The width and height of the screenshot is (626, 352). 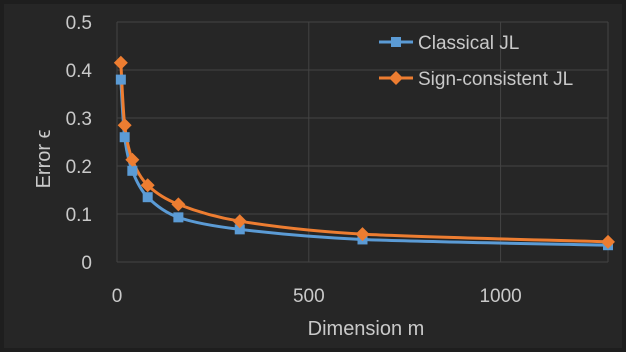 I want to click on x-tick-label: 0, so click(x=117, y=296).